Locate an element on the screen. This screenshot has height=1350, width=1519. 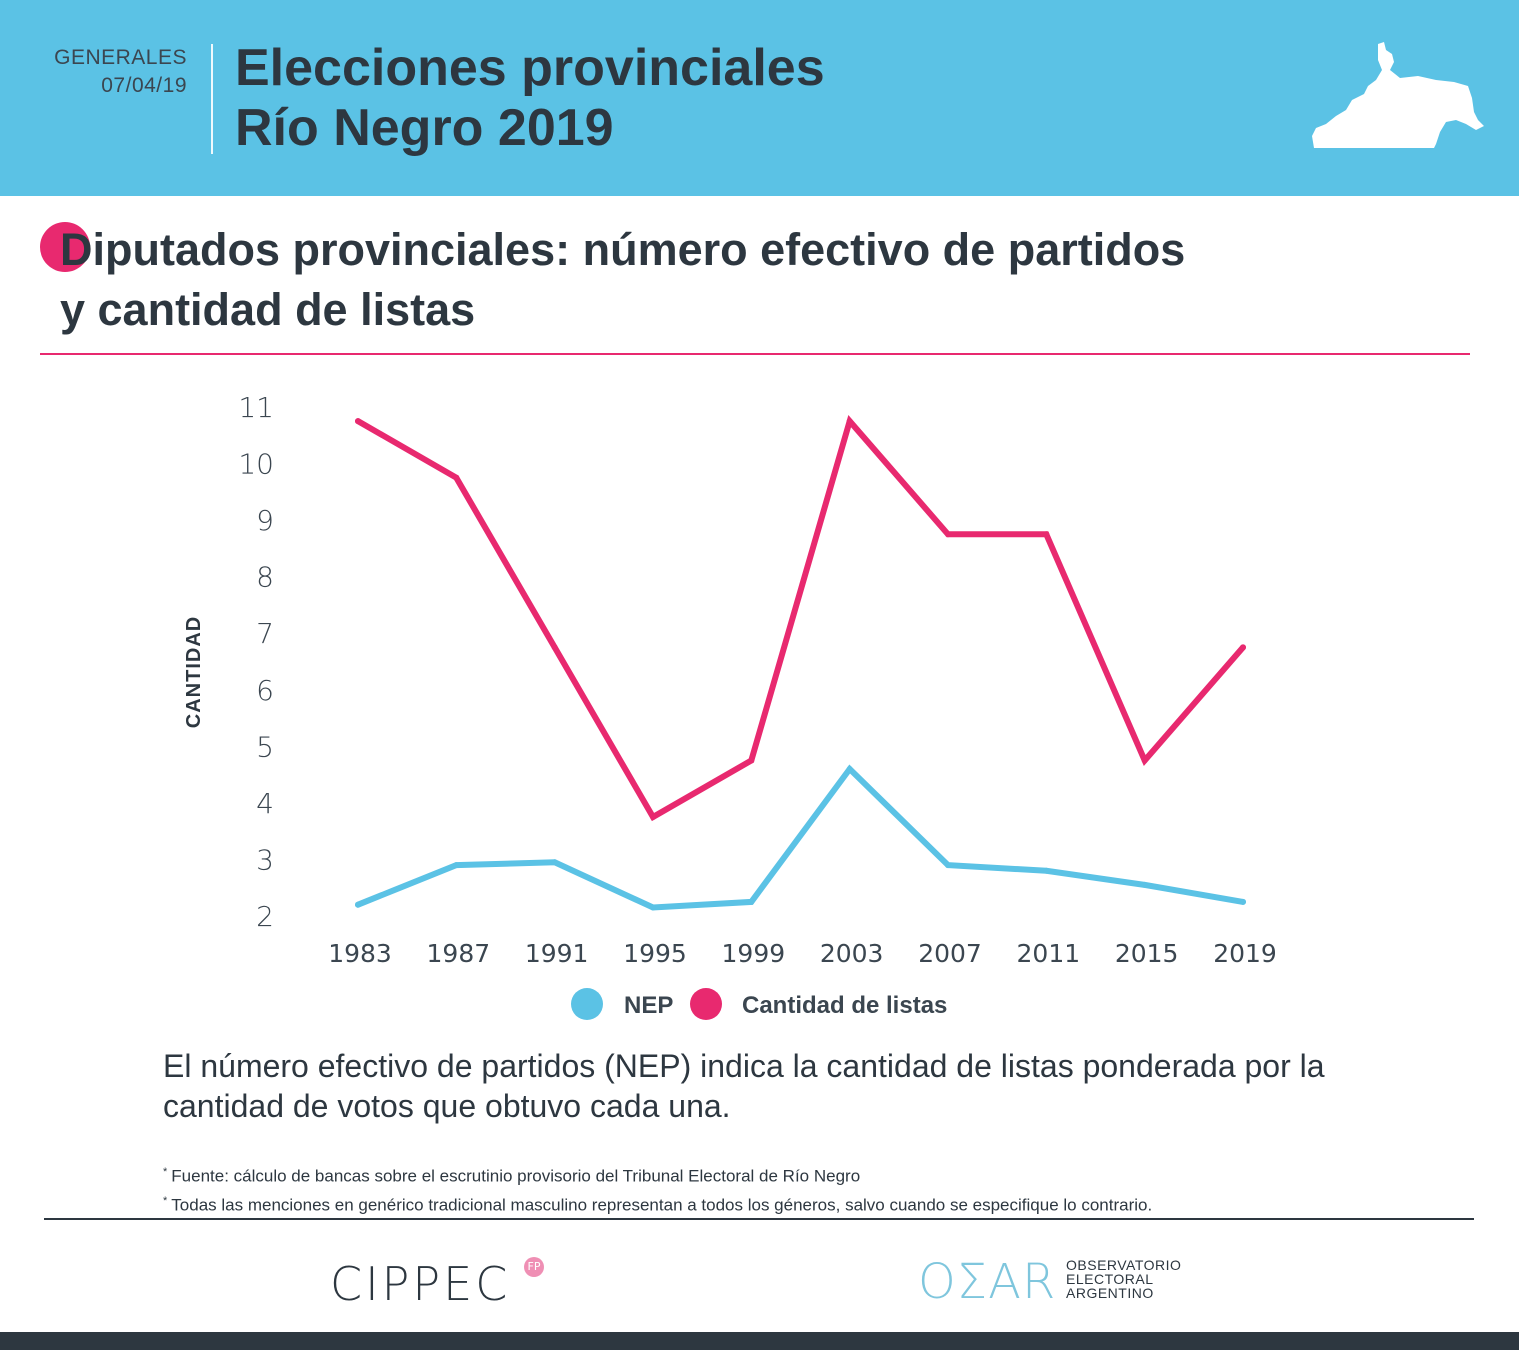
x-tick-label: 2007 is located at coordinates (950, 953).